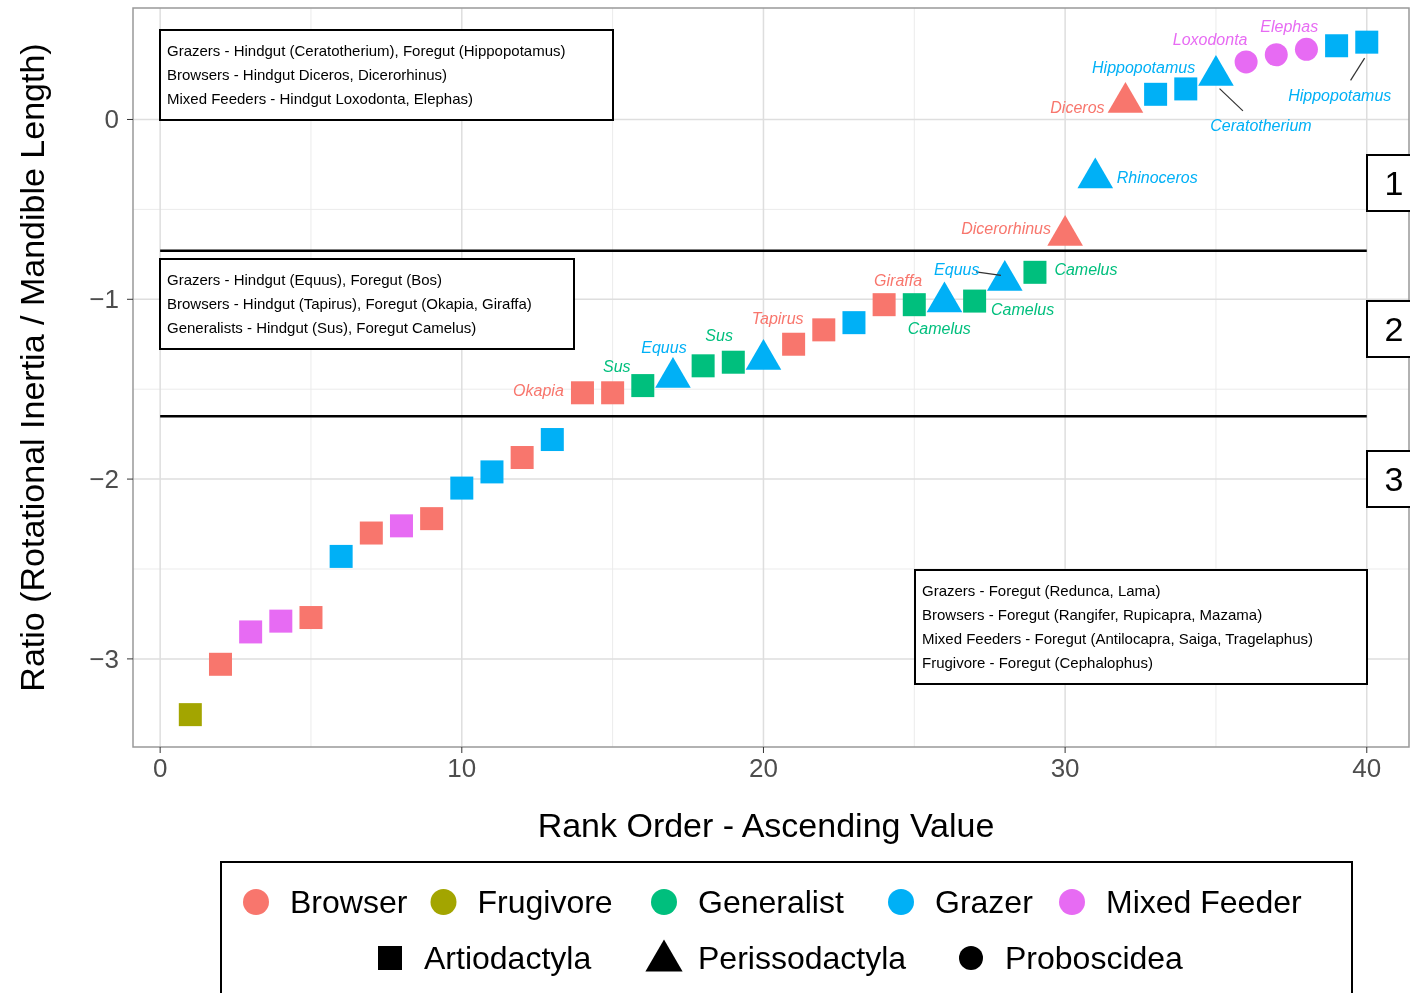 Image resolution: width=1410 pixels, height=993 pixels. I want to click on x-tick-label: 10, so click(462, 768).